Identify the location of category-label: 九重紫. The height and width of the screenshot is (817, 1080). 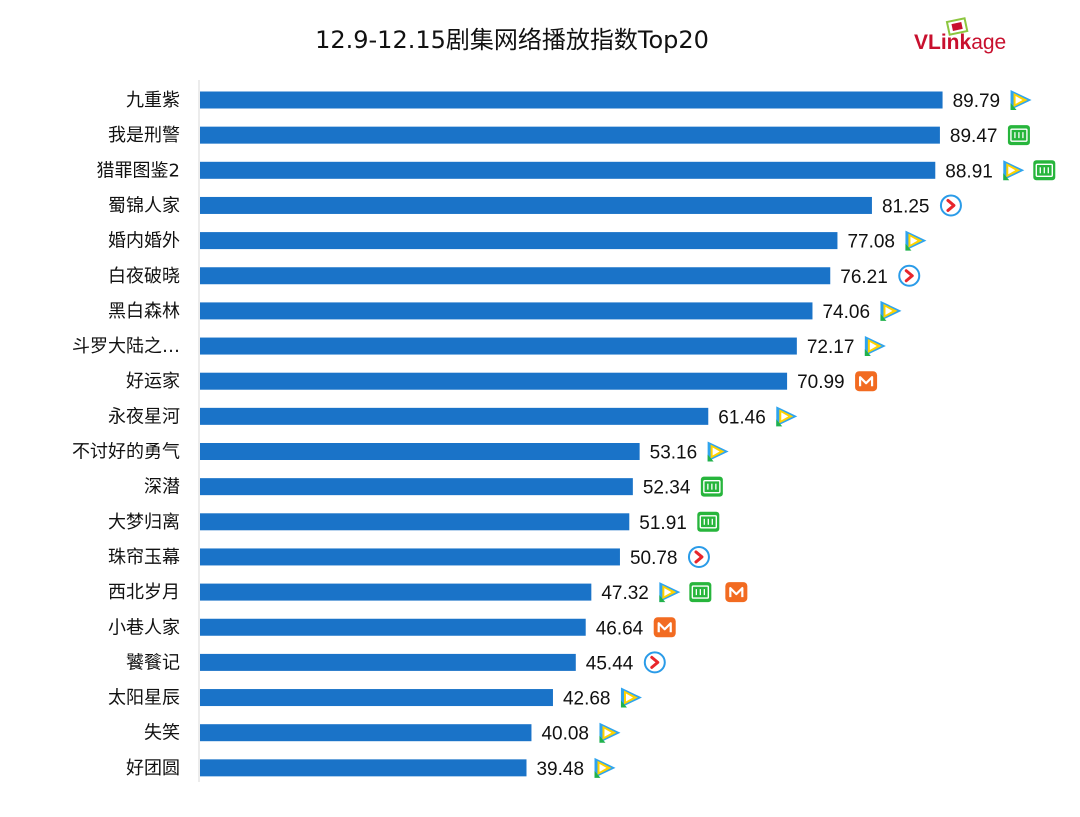
(153, 100).